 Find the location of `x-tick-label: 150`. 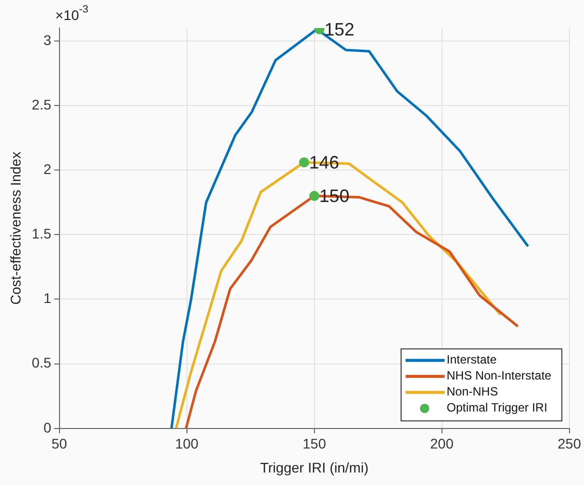

x-tick-label: 150 is located at coordinates (314, 444).